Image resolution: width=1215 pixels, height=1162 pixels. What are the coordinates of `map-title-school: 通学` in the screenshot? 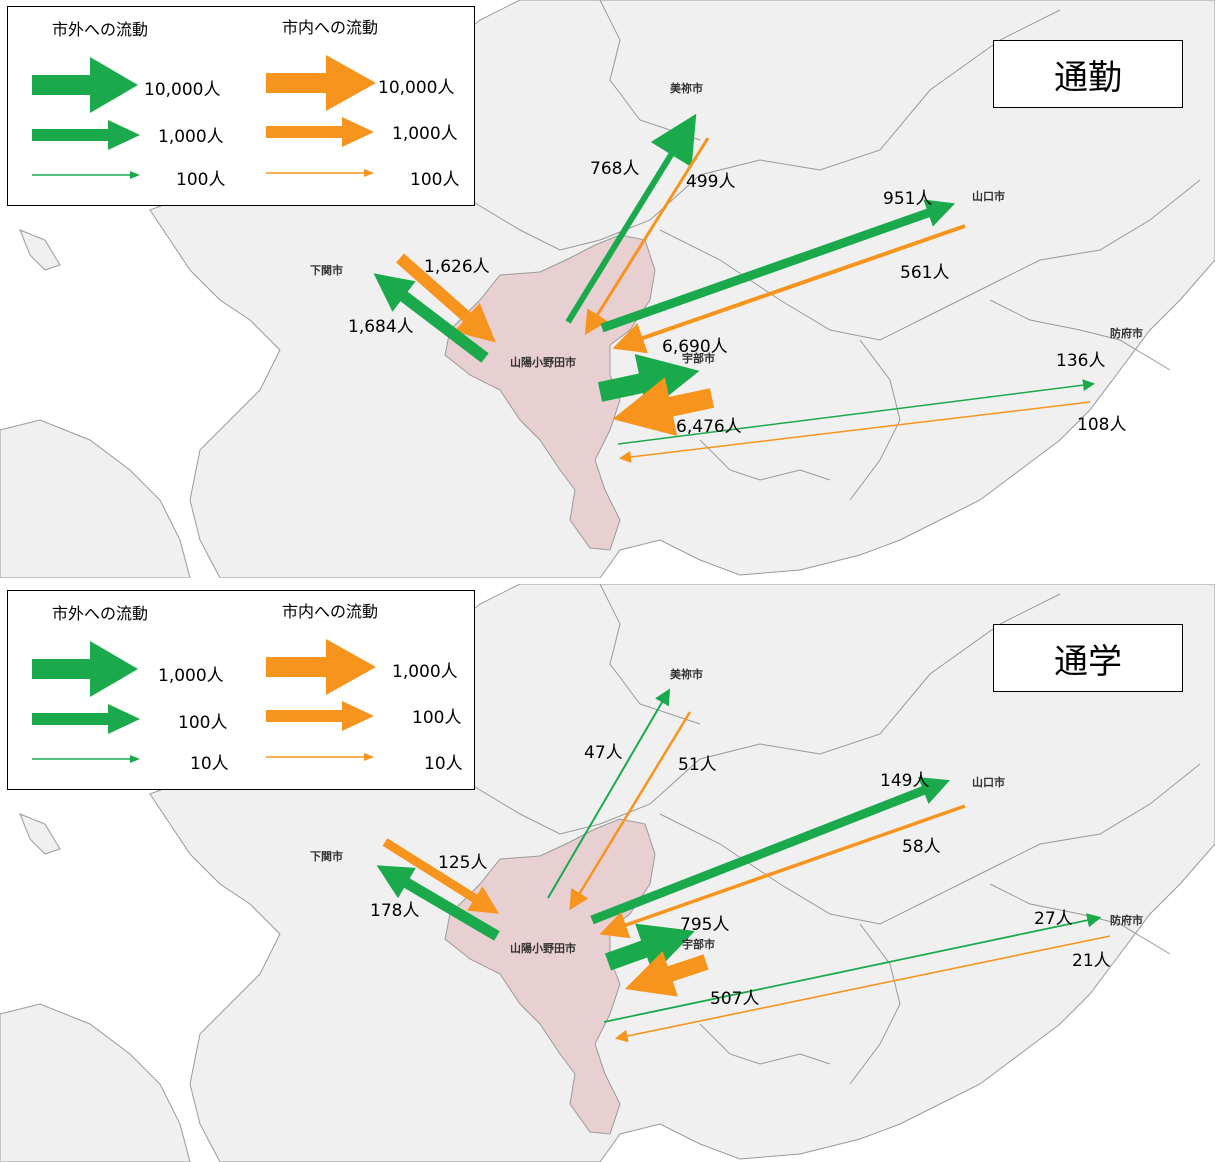 It's located at (1088, 658).